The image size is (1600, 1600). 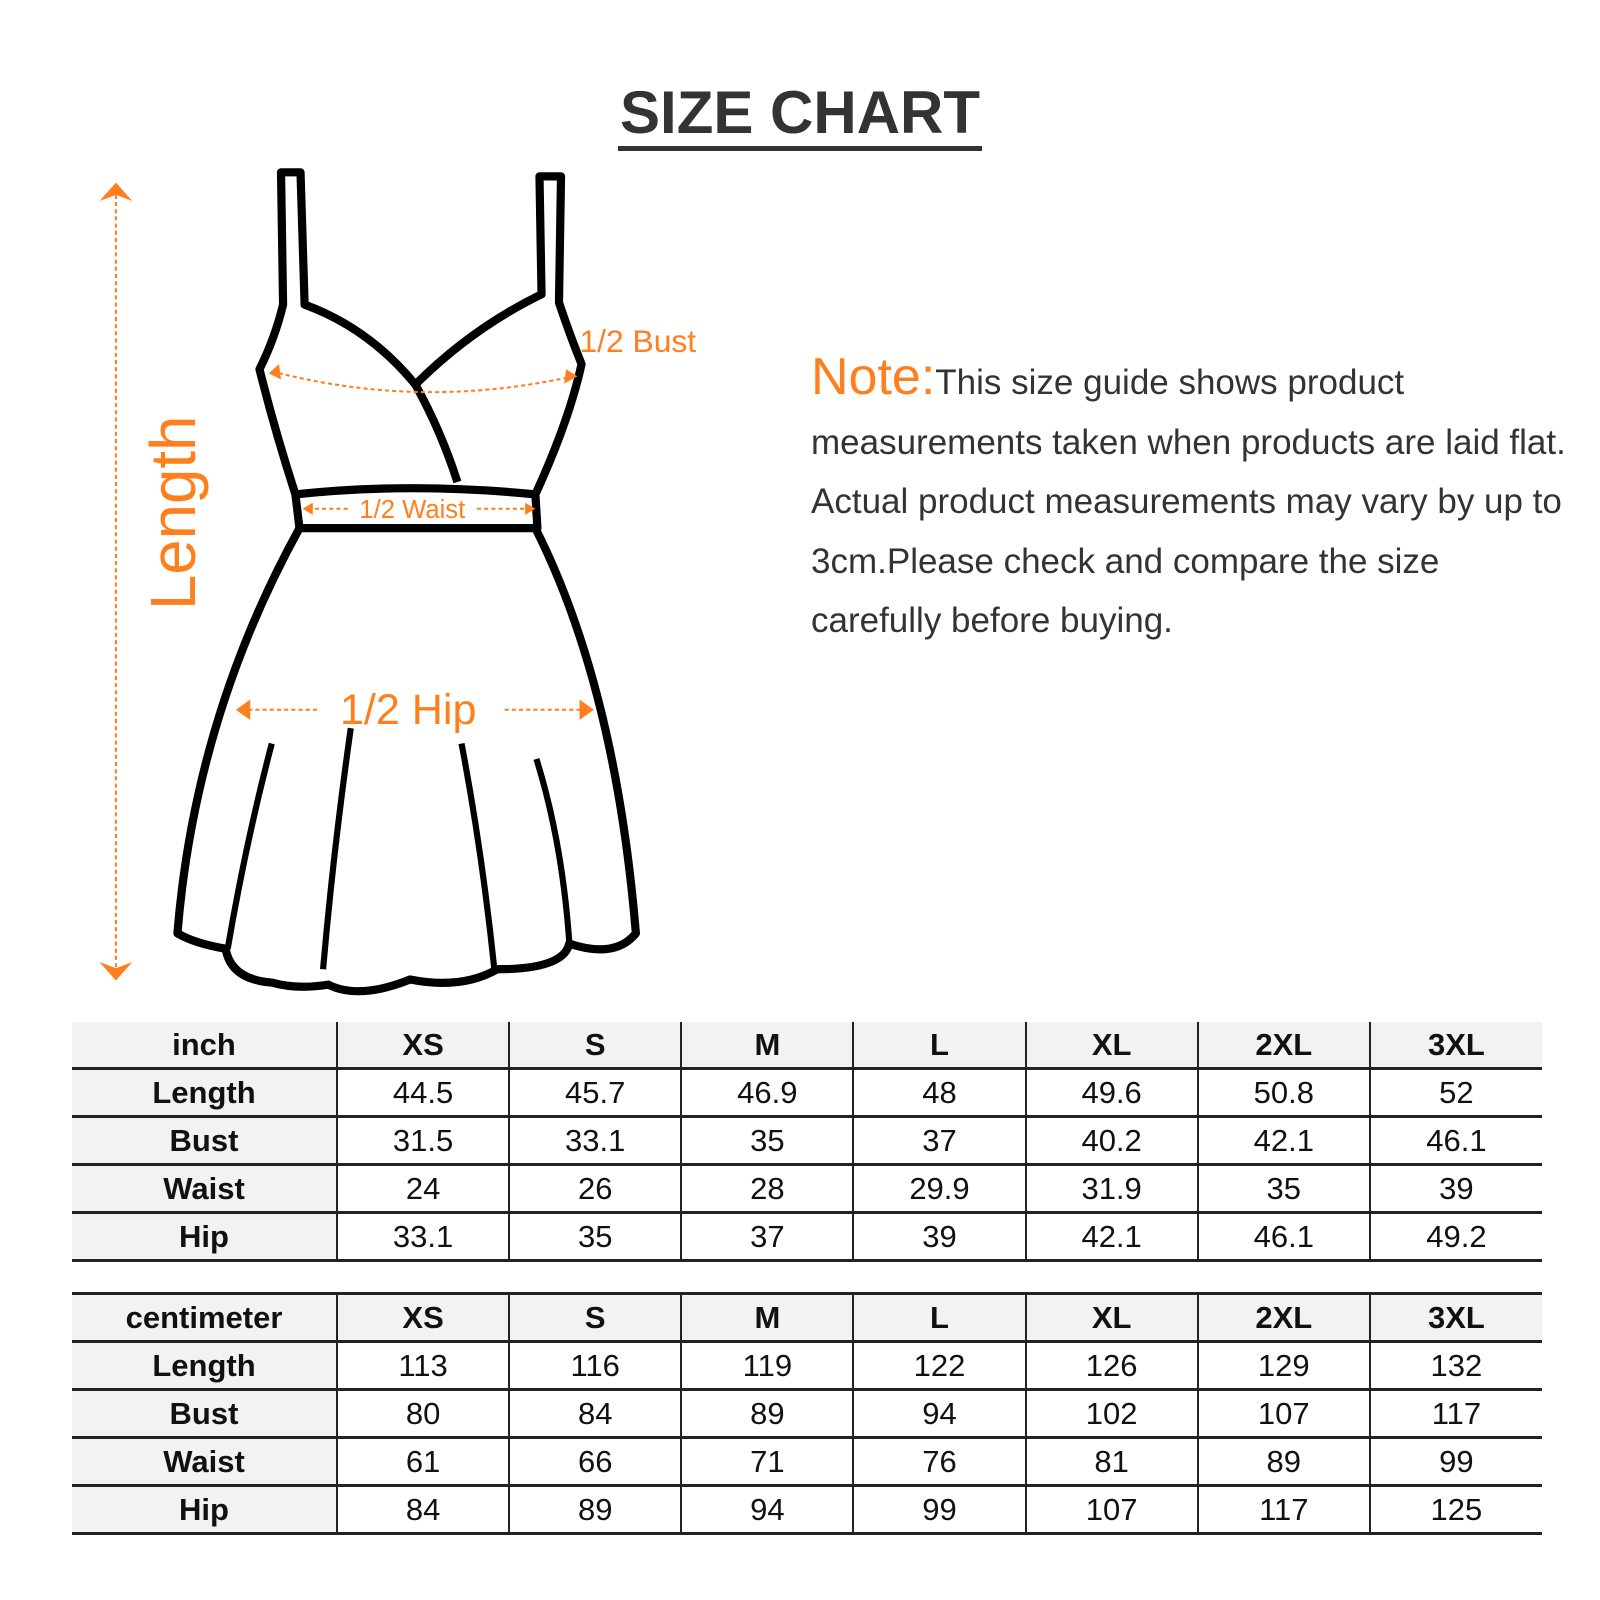 I want to click on table-row: Bust 31.5 33.1 35 37 40.2 42.1 46.1, so click(x=807, y=1141).